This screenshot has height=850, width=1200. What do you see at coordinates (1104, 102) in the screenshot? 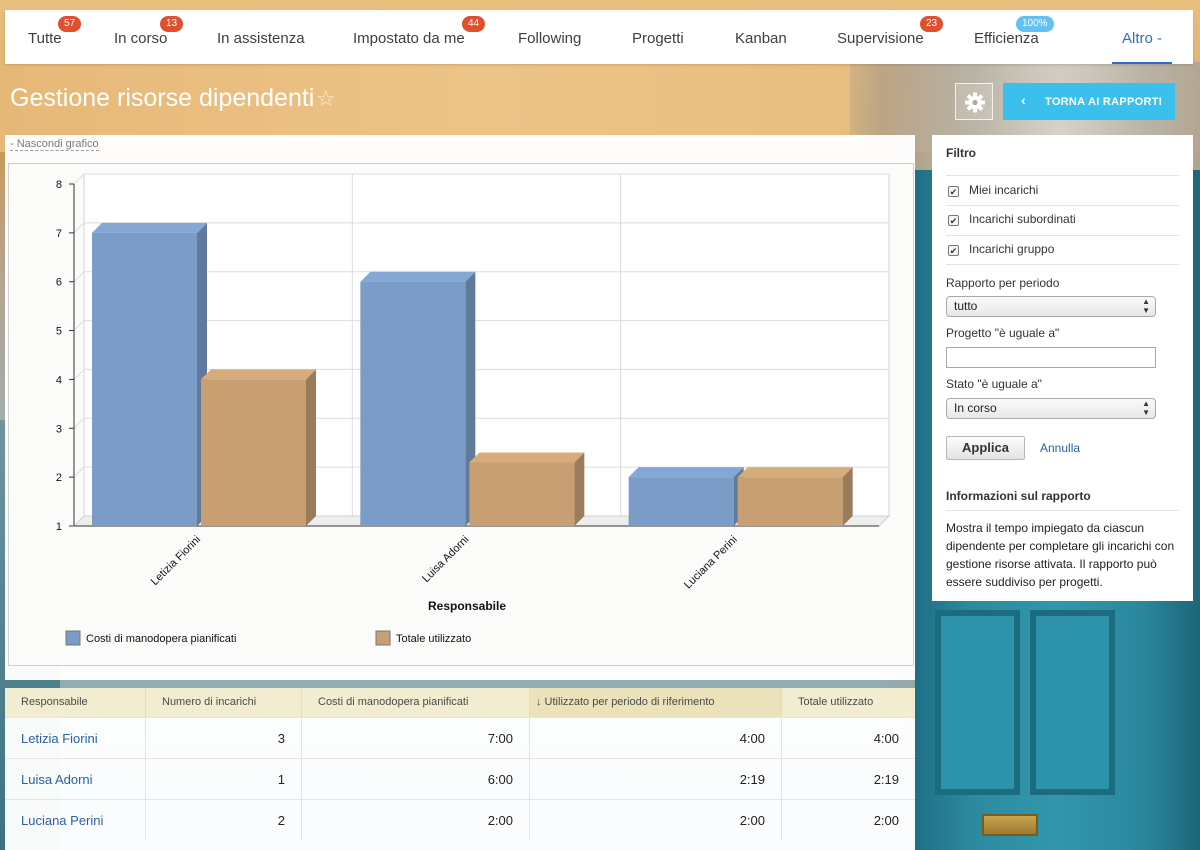
I see `back-button-label: TORNA AI RAPPORTI` at bounding box center [1104, 102].